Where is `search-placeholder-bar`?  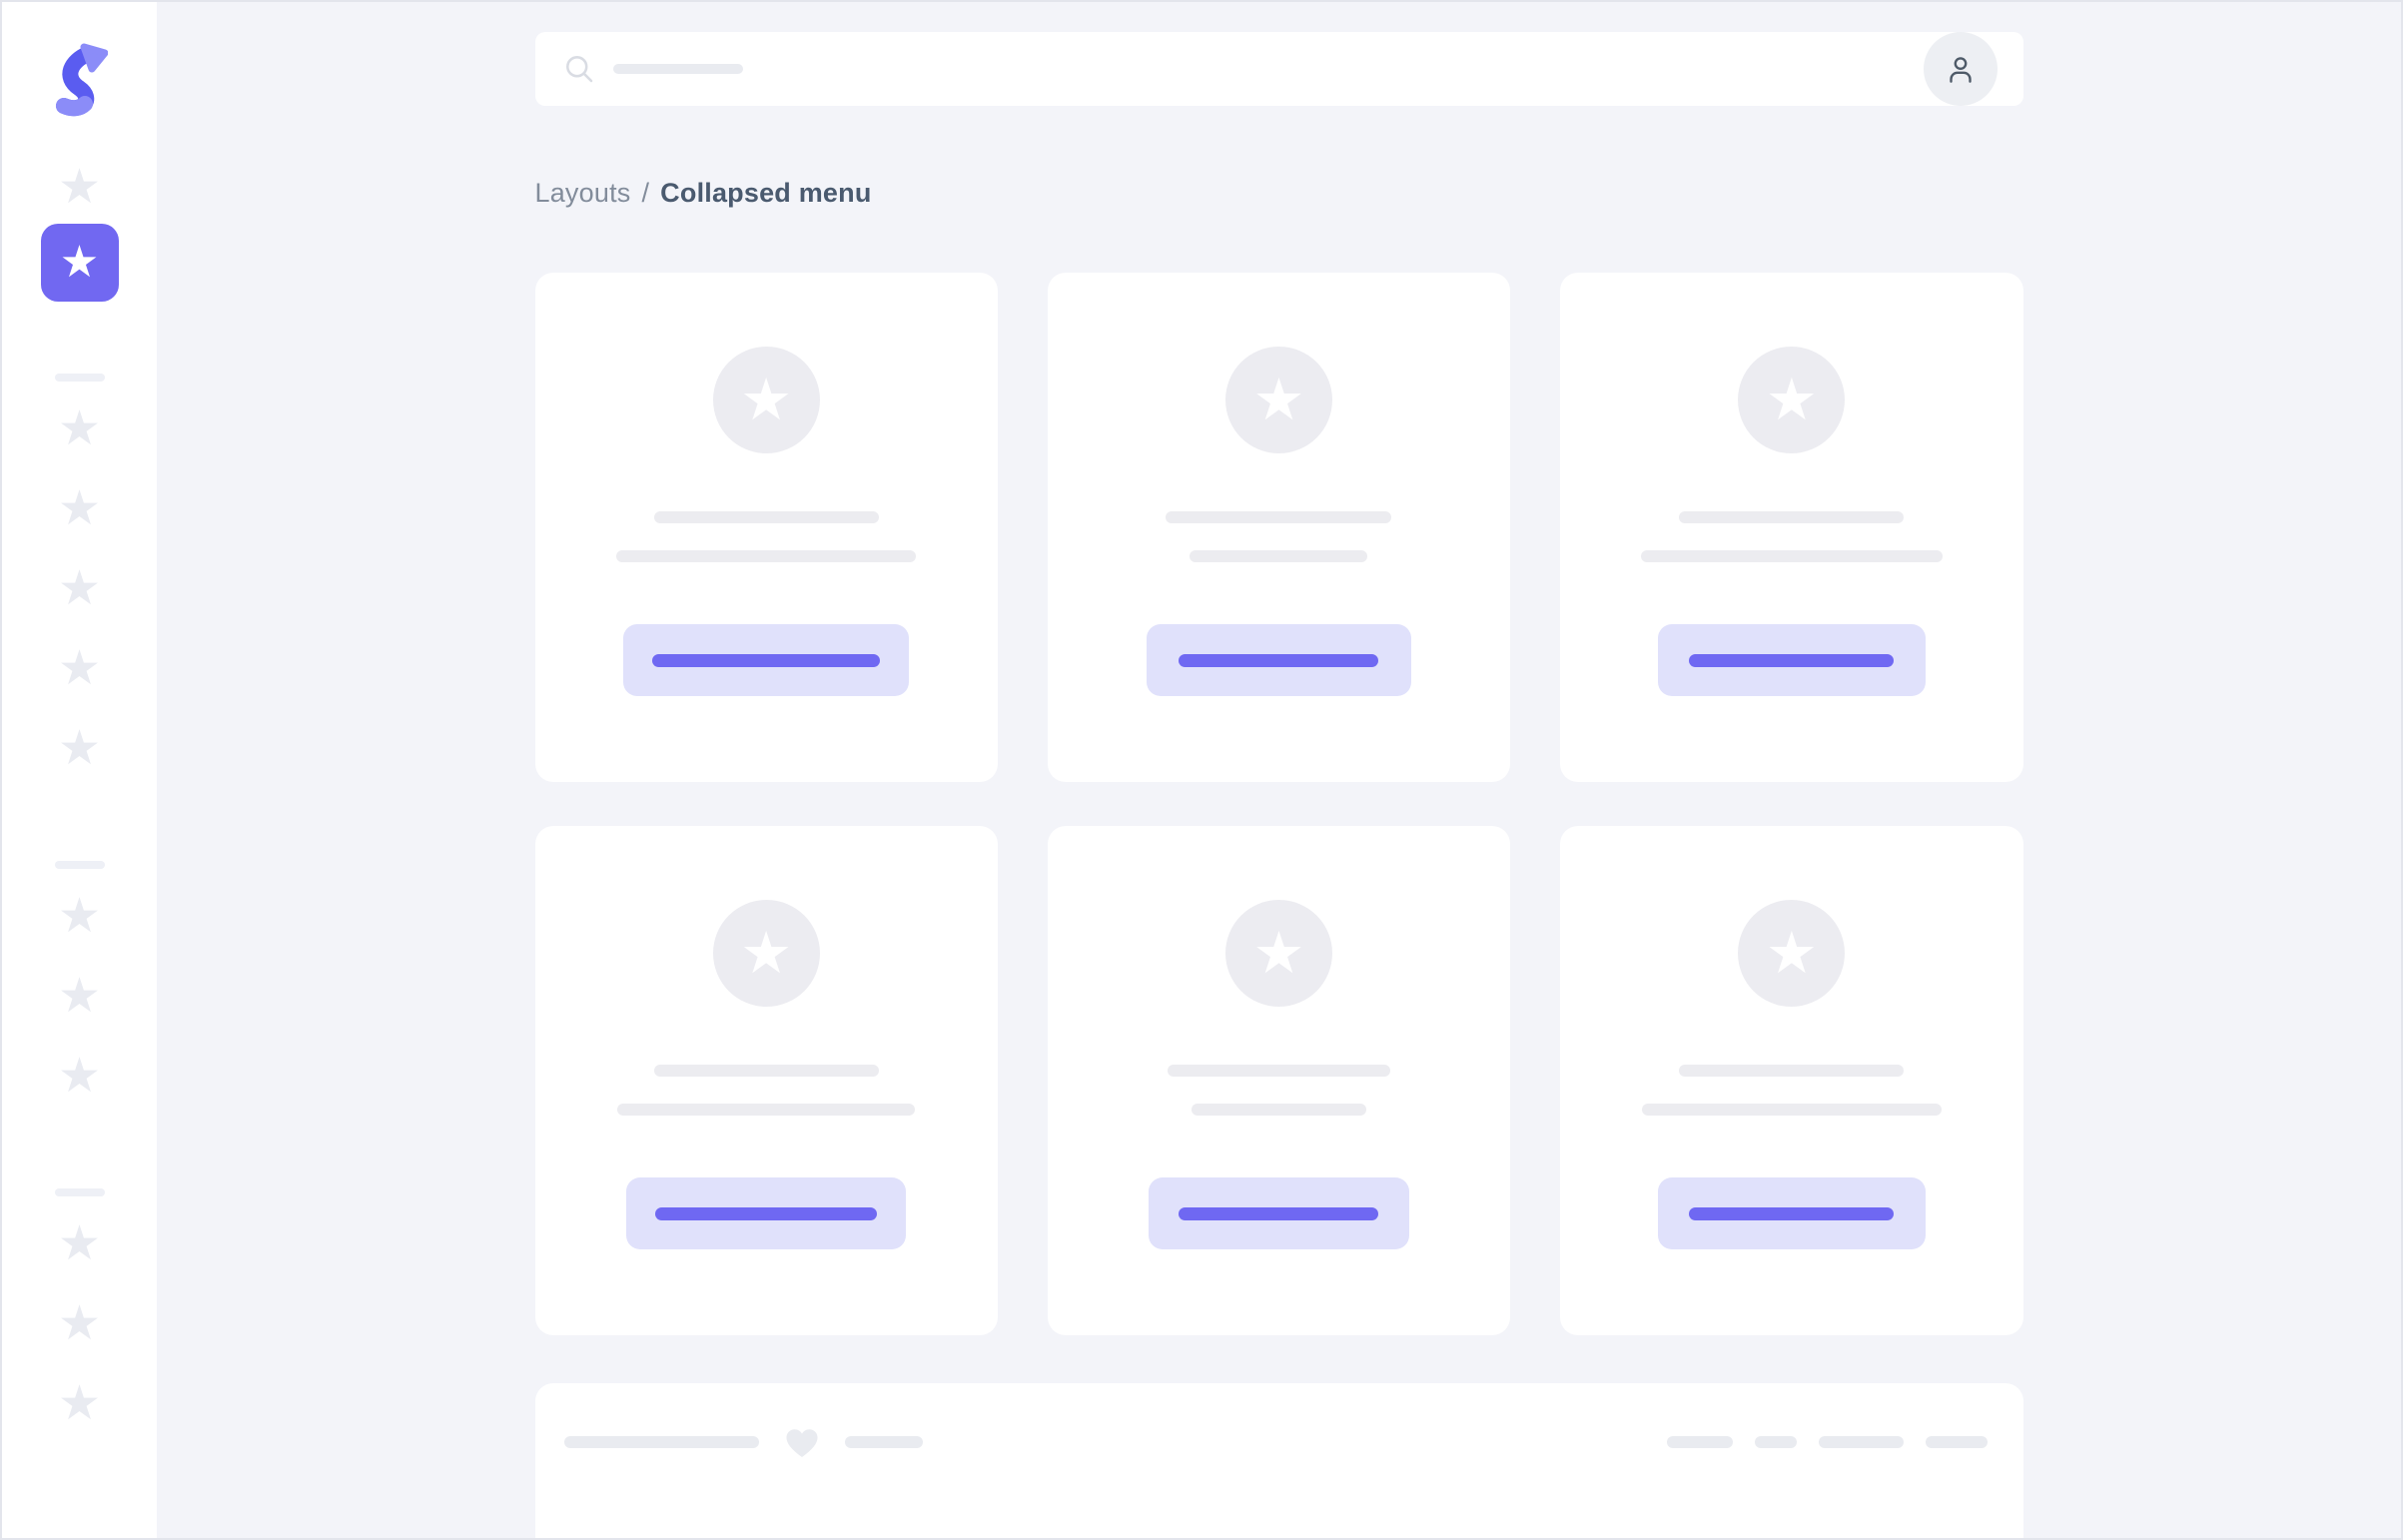
search-placeholder-bar is located at coordinates (677, 69).